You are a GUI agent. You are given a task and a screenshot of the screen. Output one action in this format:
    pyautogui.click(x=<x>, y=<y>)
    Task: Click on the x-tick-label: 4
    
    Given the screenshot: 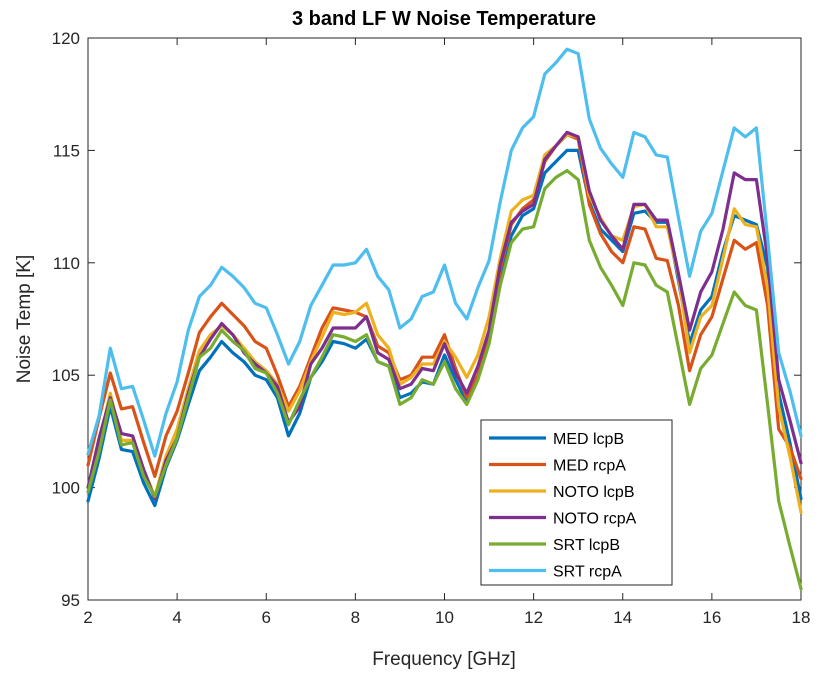 What is the action you would take?
    pyautogui.click(x=176, y=617)
    